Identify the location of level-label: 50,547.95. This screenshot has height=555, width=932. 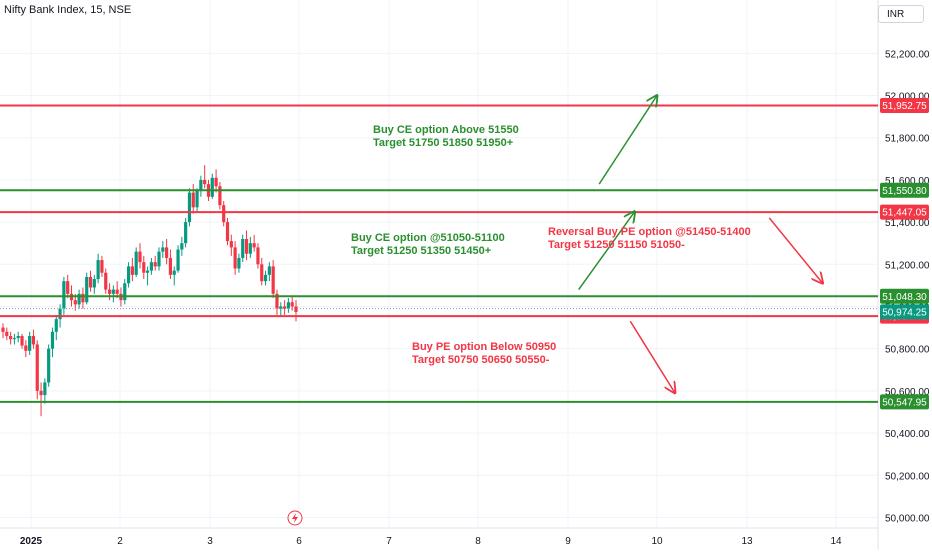
(904, 402).